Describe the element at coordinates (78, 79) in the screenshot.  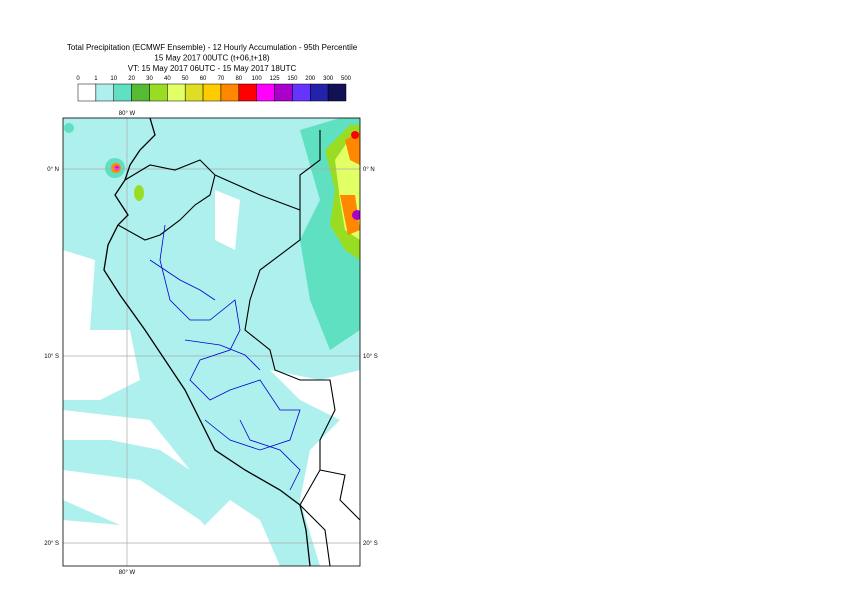
I see `legend-label: 0` at that location.